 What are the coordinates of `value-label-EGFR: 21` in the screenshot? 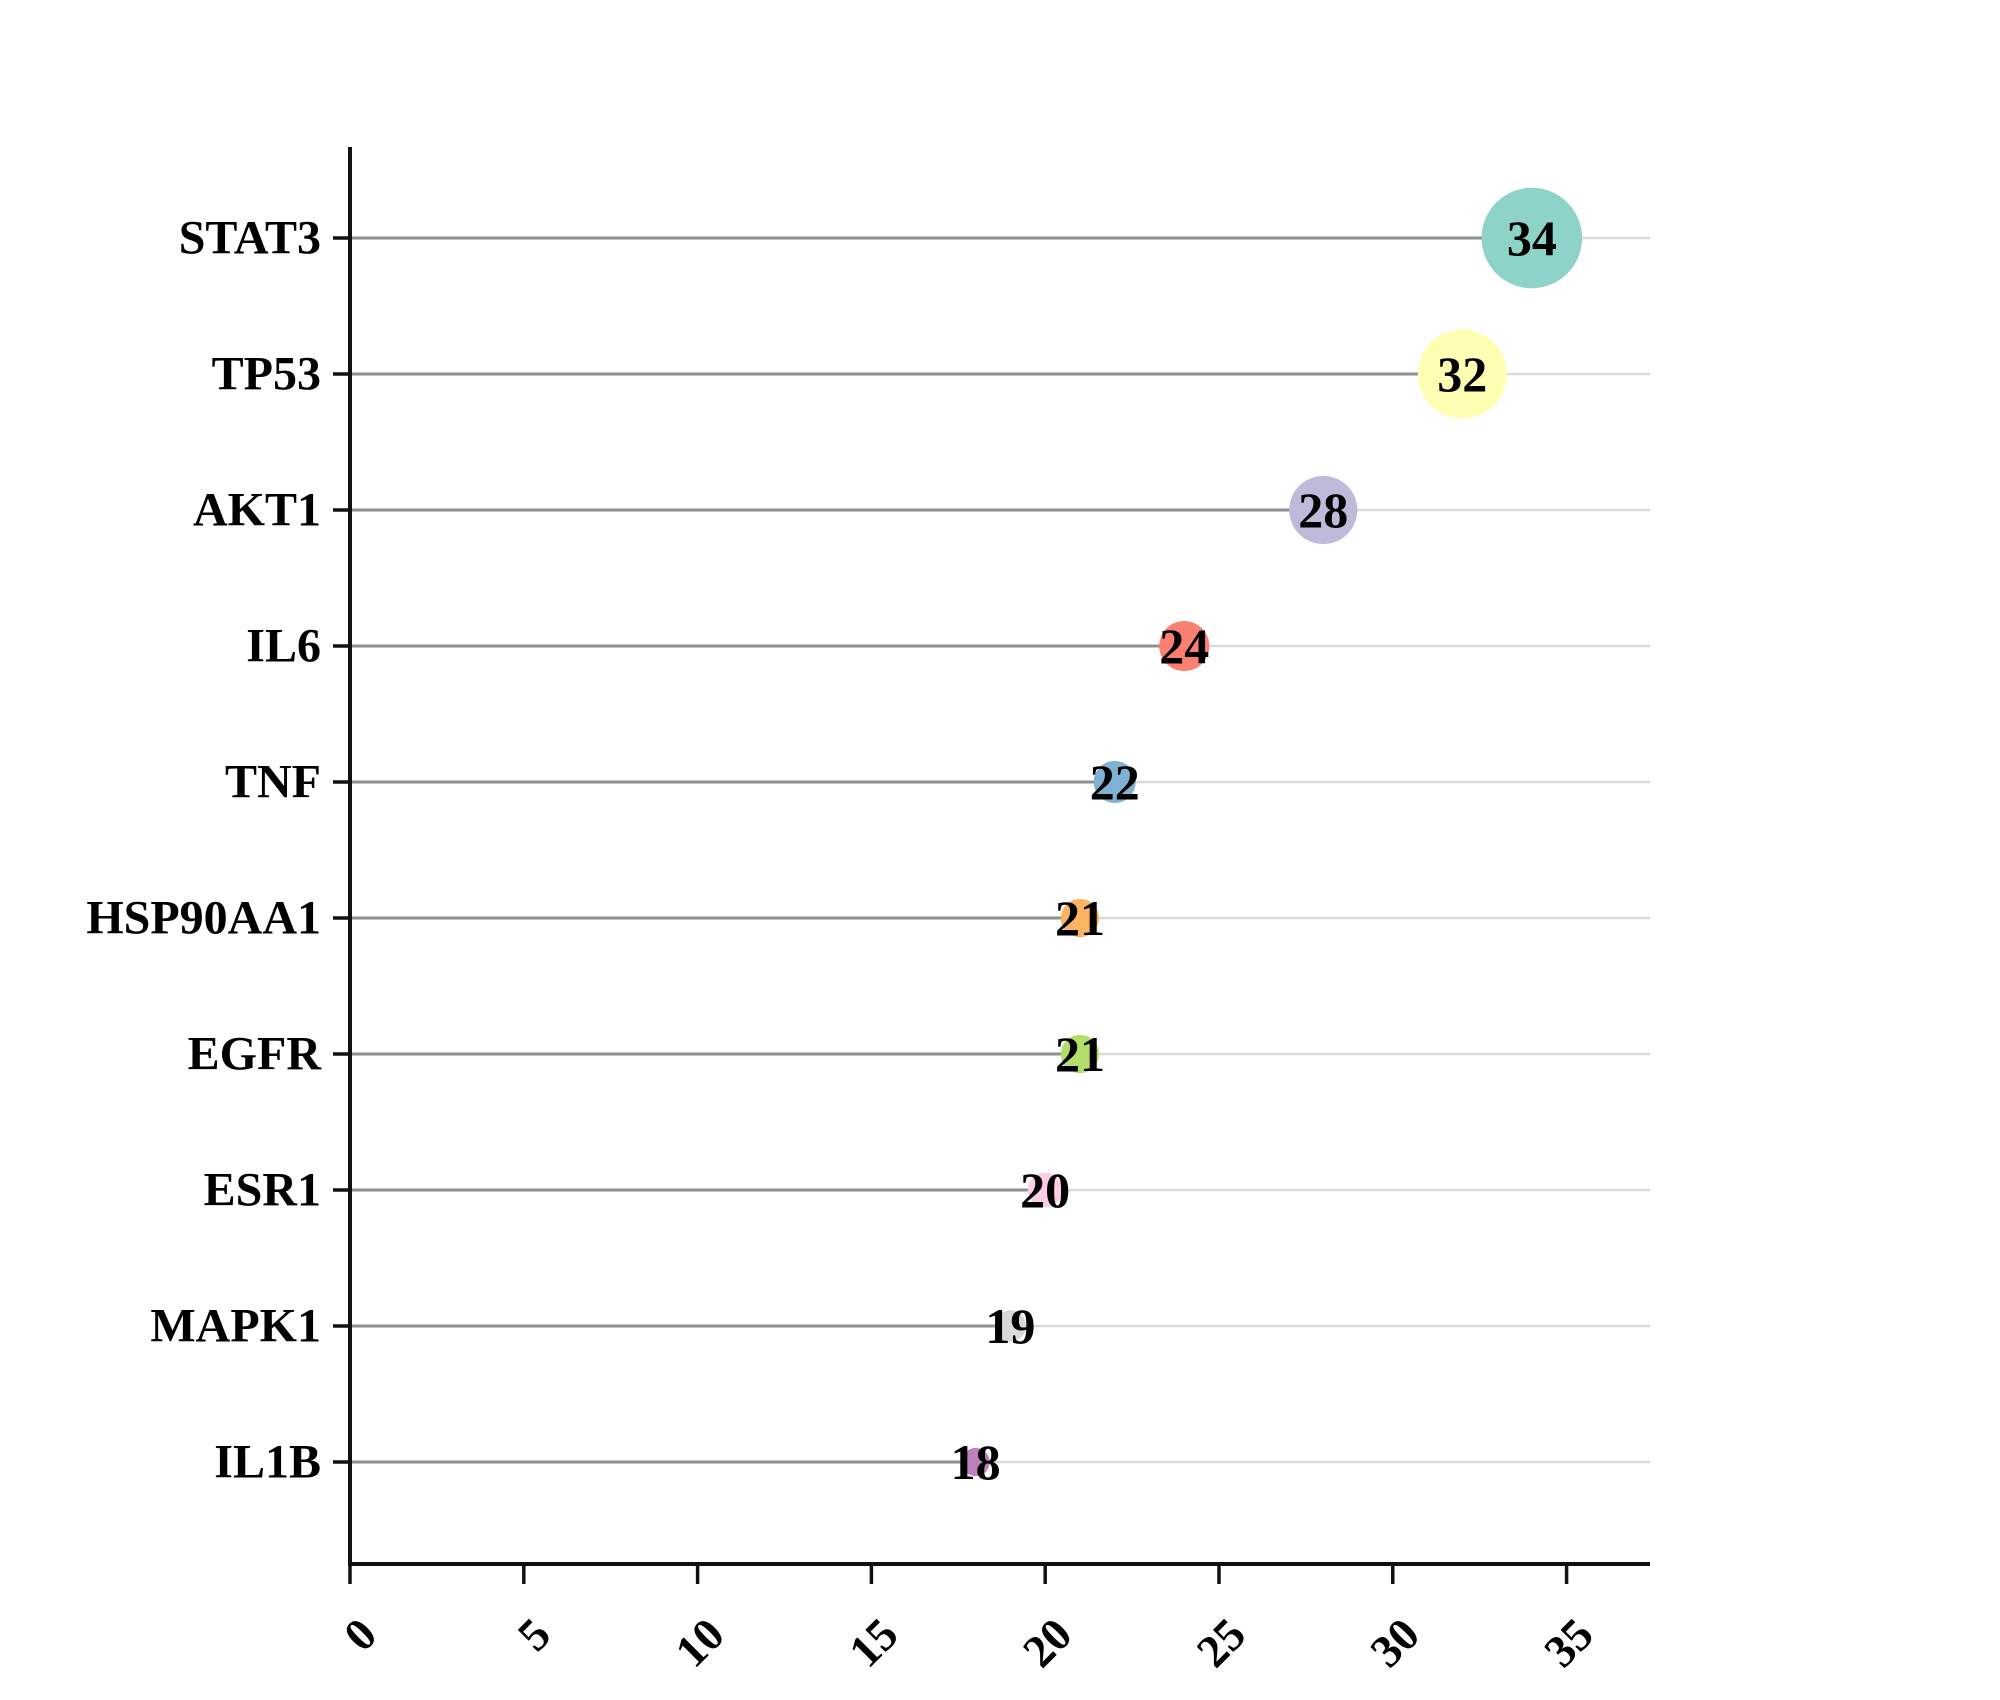 It's located at (1080, 1054).